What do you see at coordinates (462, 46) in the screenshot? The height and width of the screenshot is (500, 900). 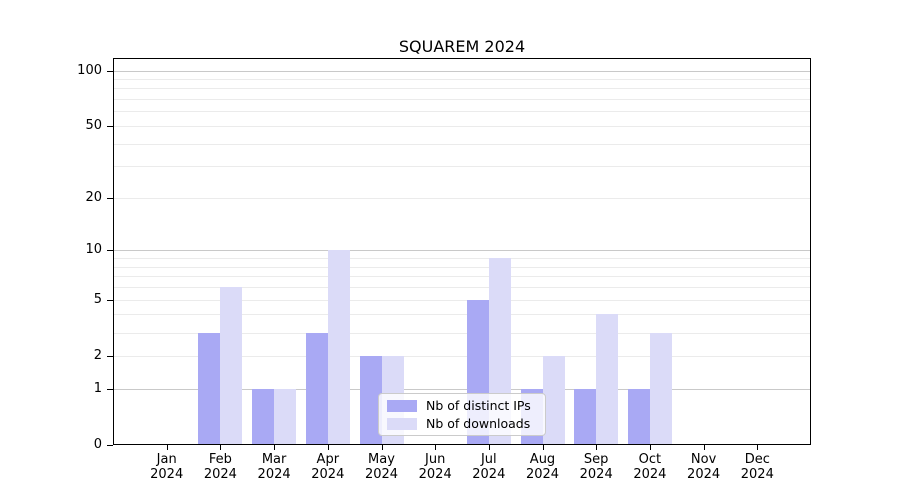 I see `chart-title: SQUAREM 2024` at bounding box center [462, 46].